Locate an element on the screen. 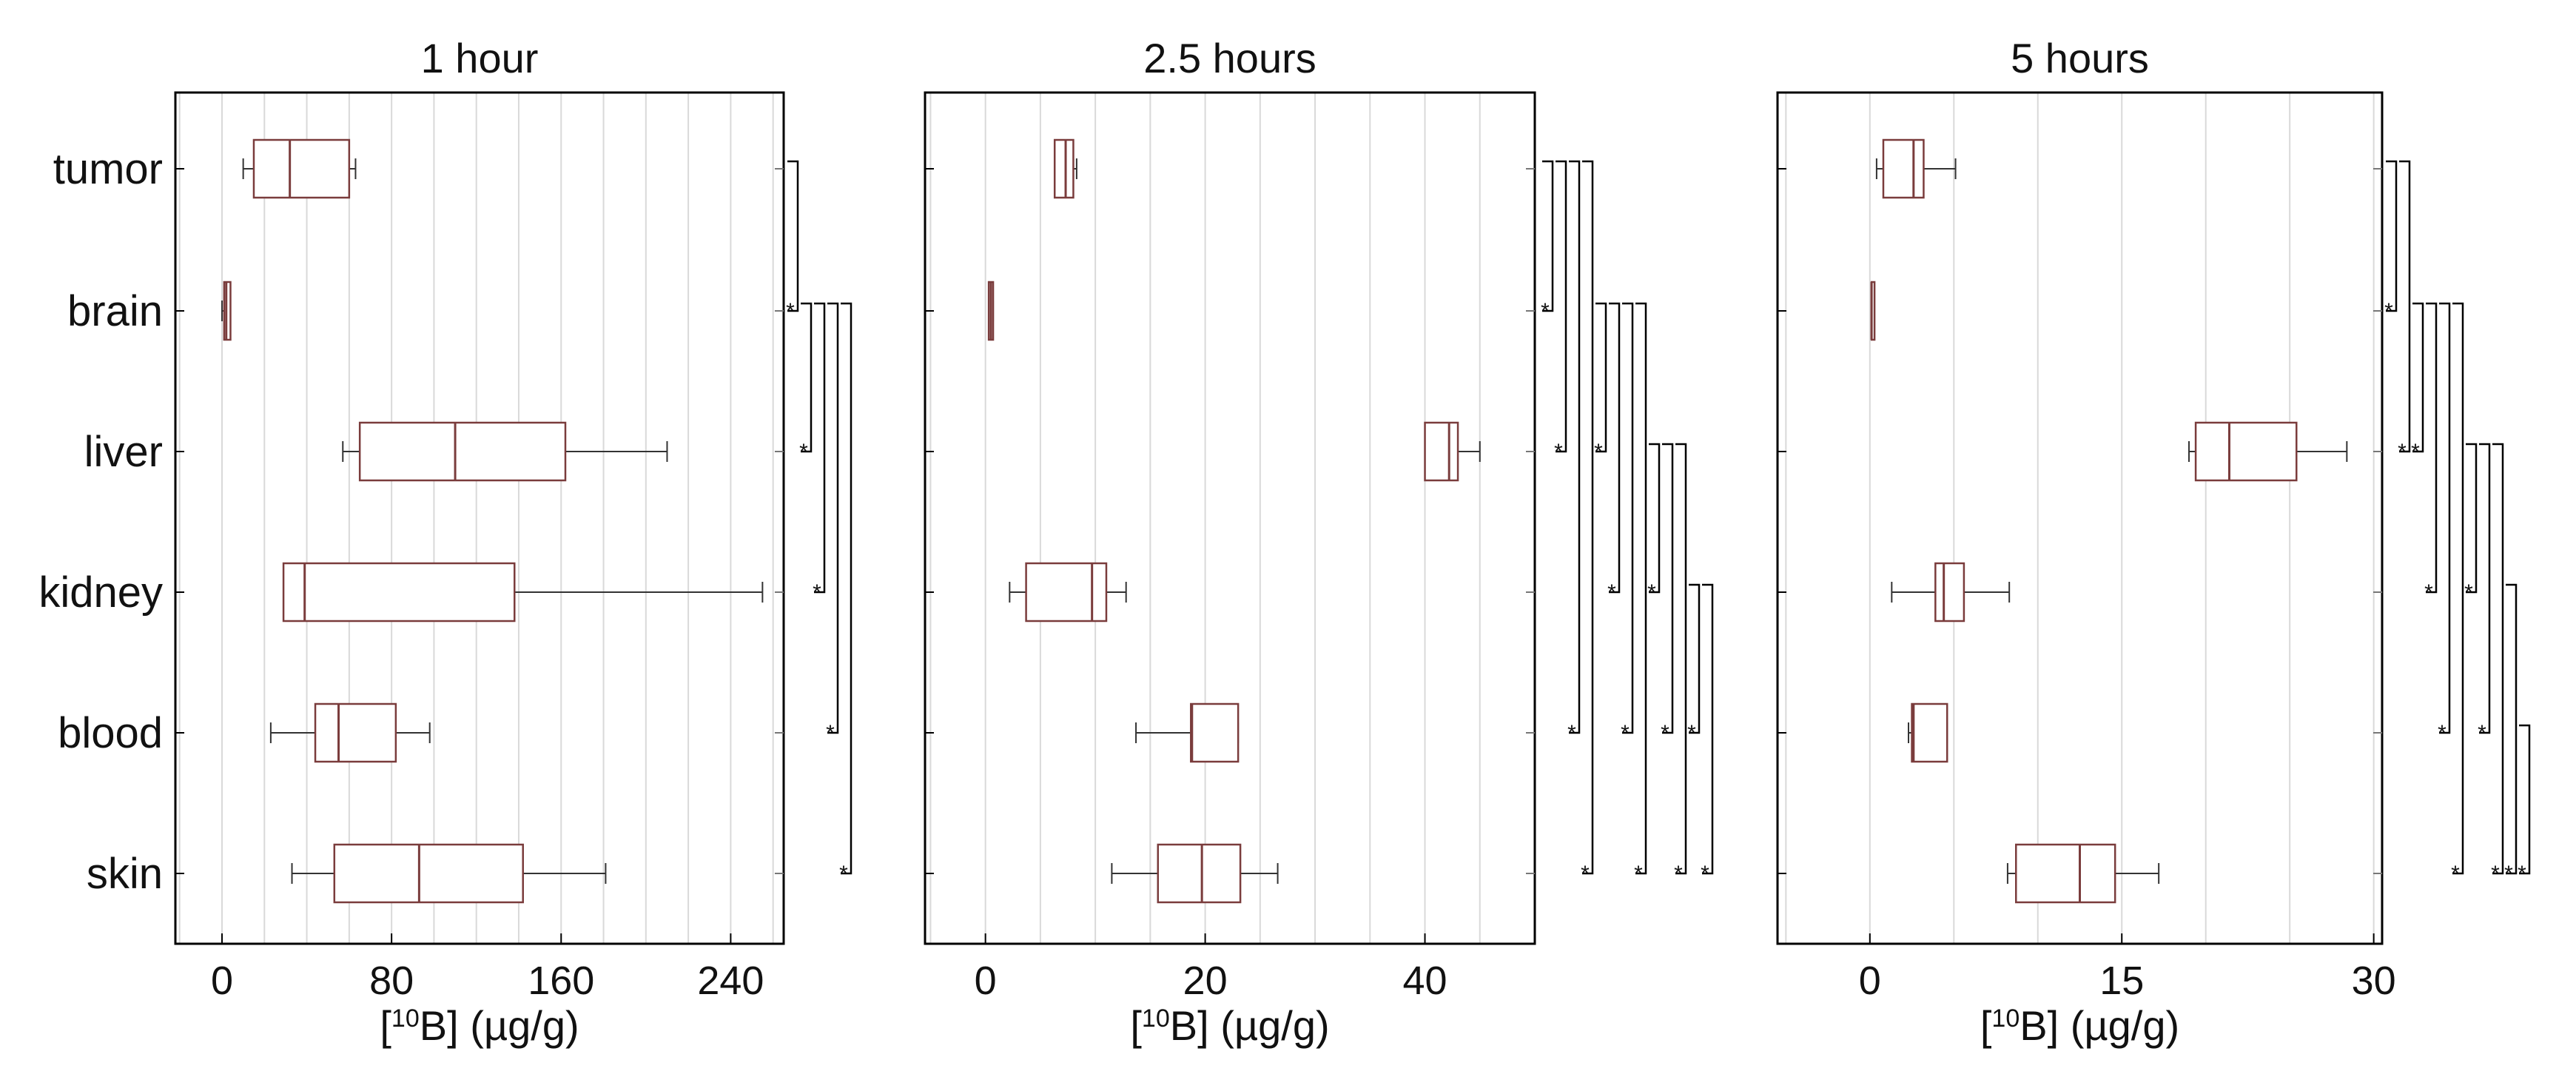 The height and width of the screenshot is (1077, 2576). x-tick-label: 240 is located at coordinates (730, 981).